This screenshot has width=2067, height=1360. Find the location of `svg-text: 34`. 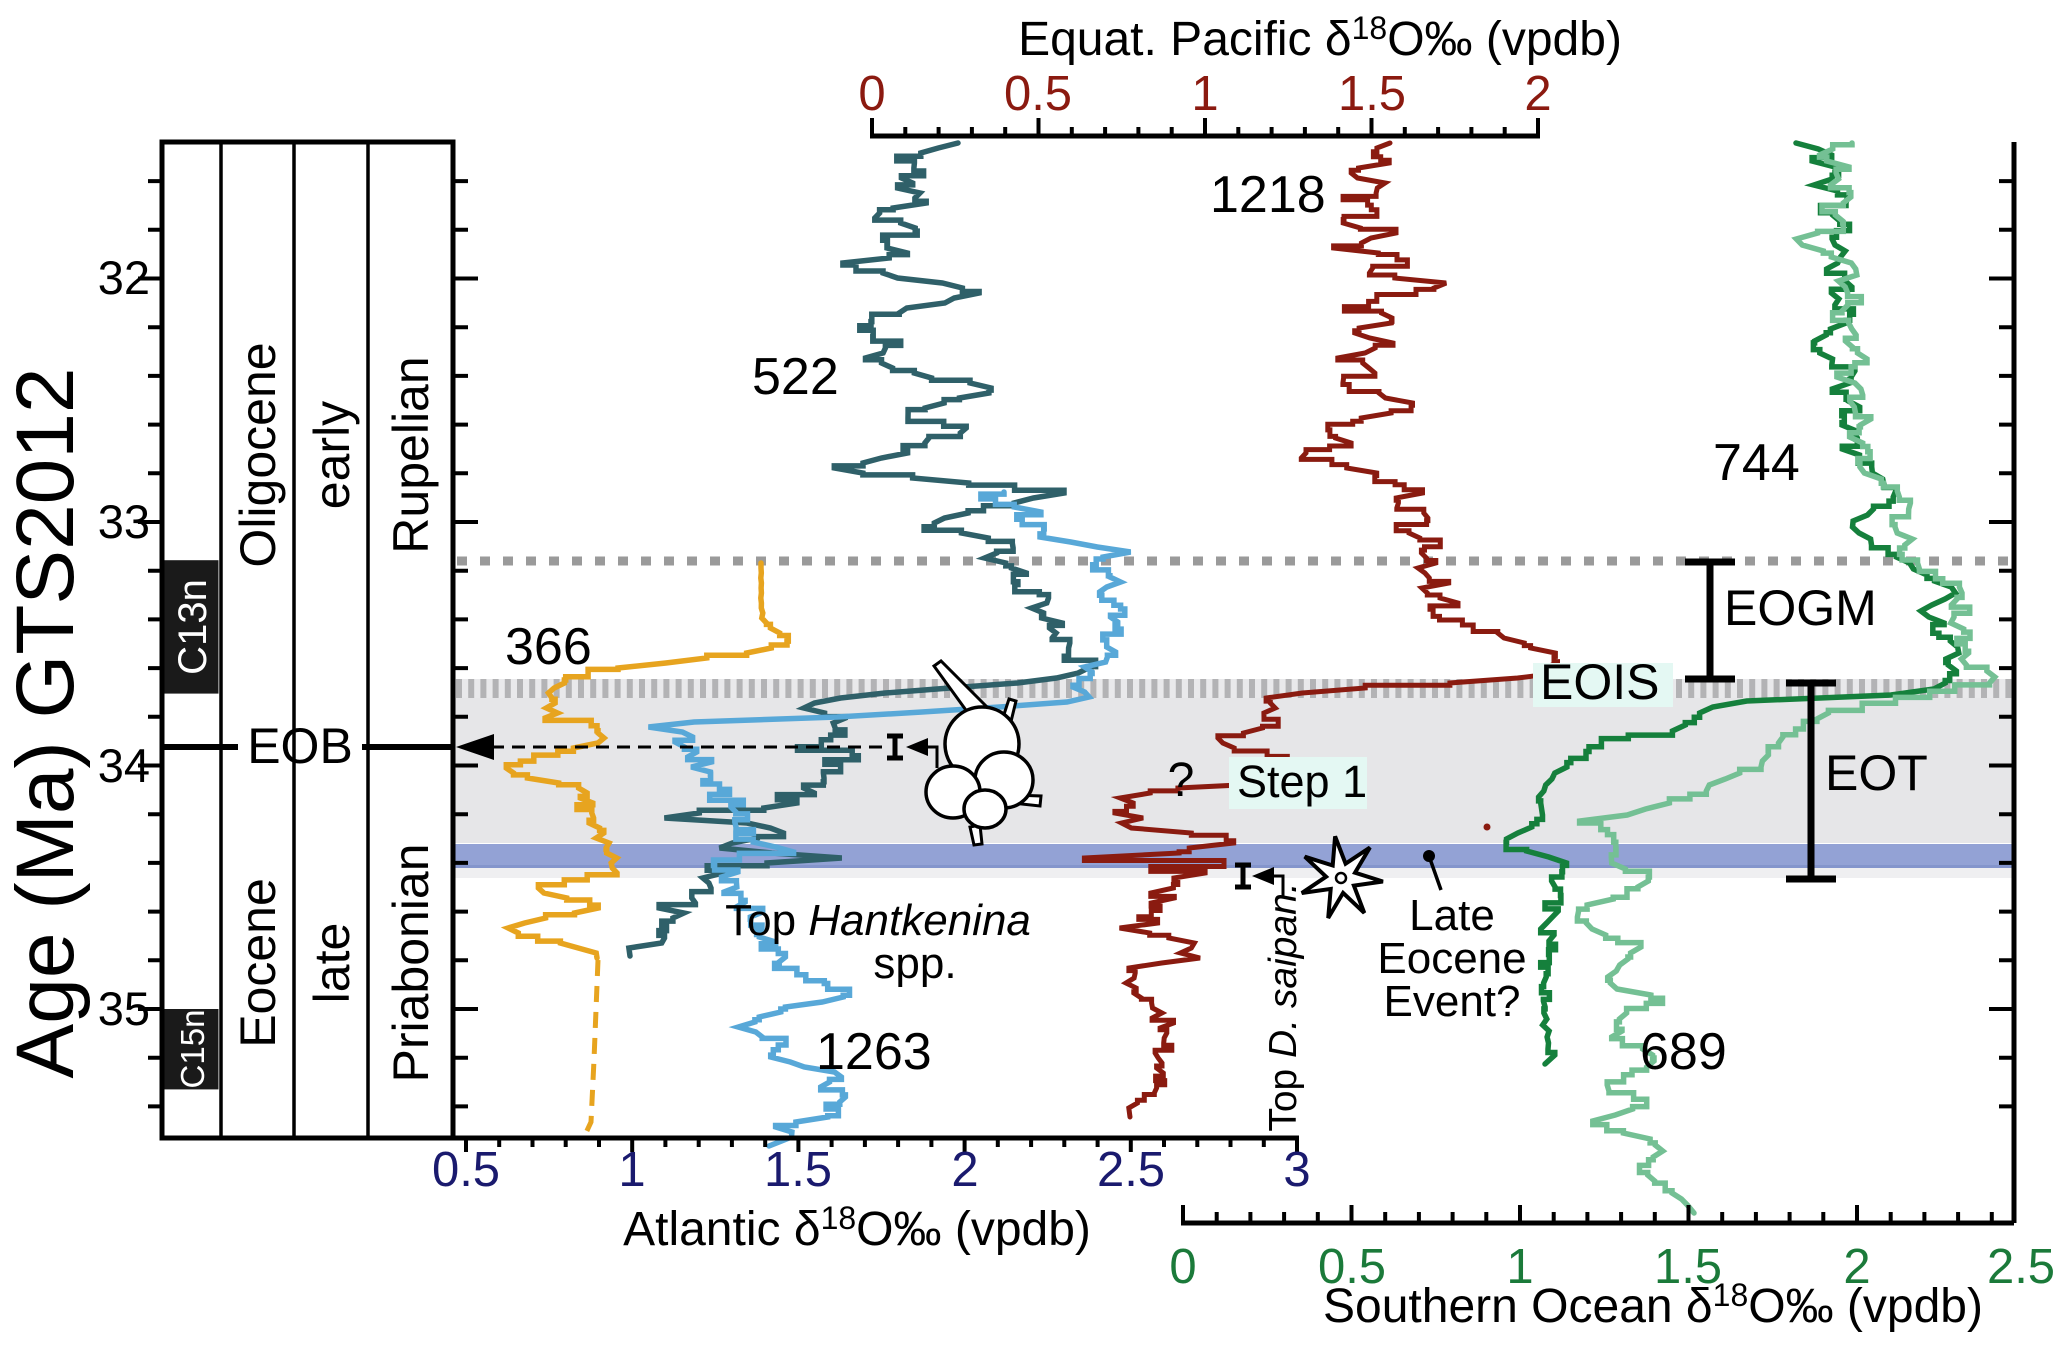

svg-text: 34 is located at coordinates (124, 765).